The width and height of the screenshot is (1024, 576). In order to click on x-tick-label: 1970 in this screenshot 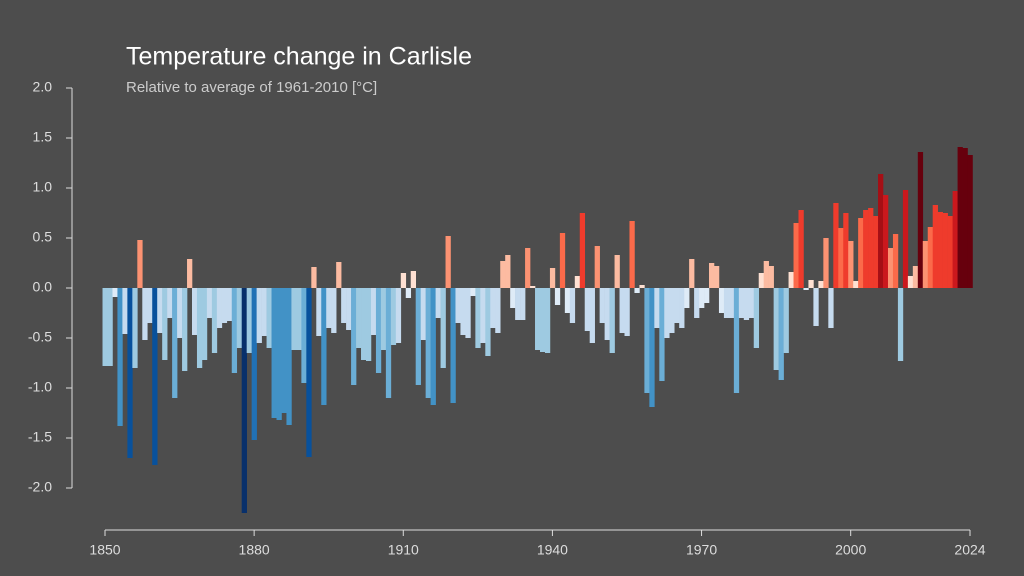, I will do `click(701, 550)`.